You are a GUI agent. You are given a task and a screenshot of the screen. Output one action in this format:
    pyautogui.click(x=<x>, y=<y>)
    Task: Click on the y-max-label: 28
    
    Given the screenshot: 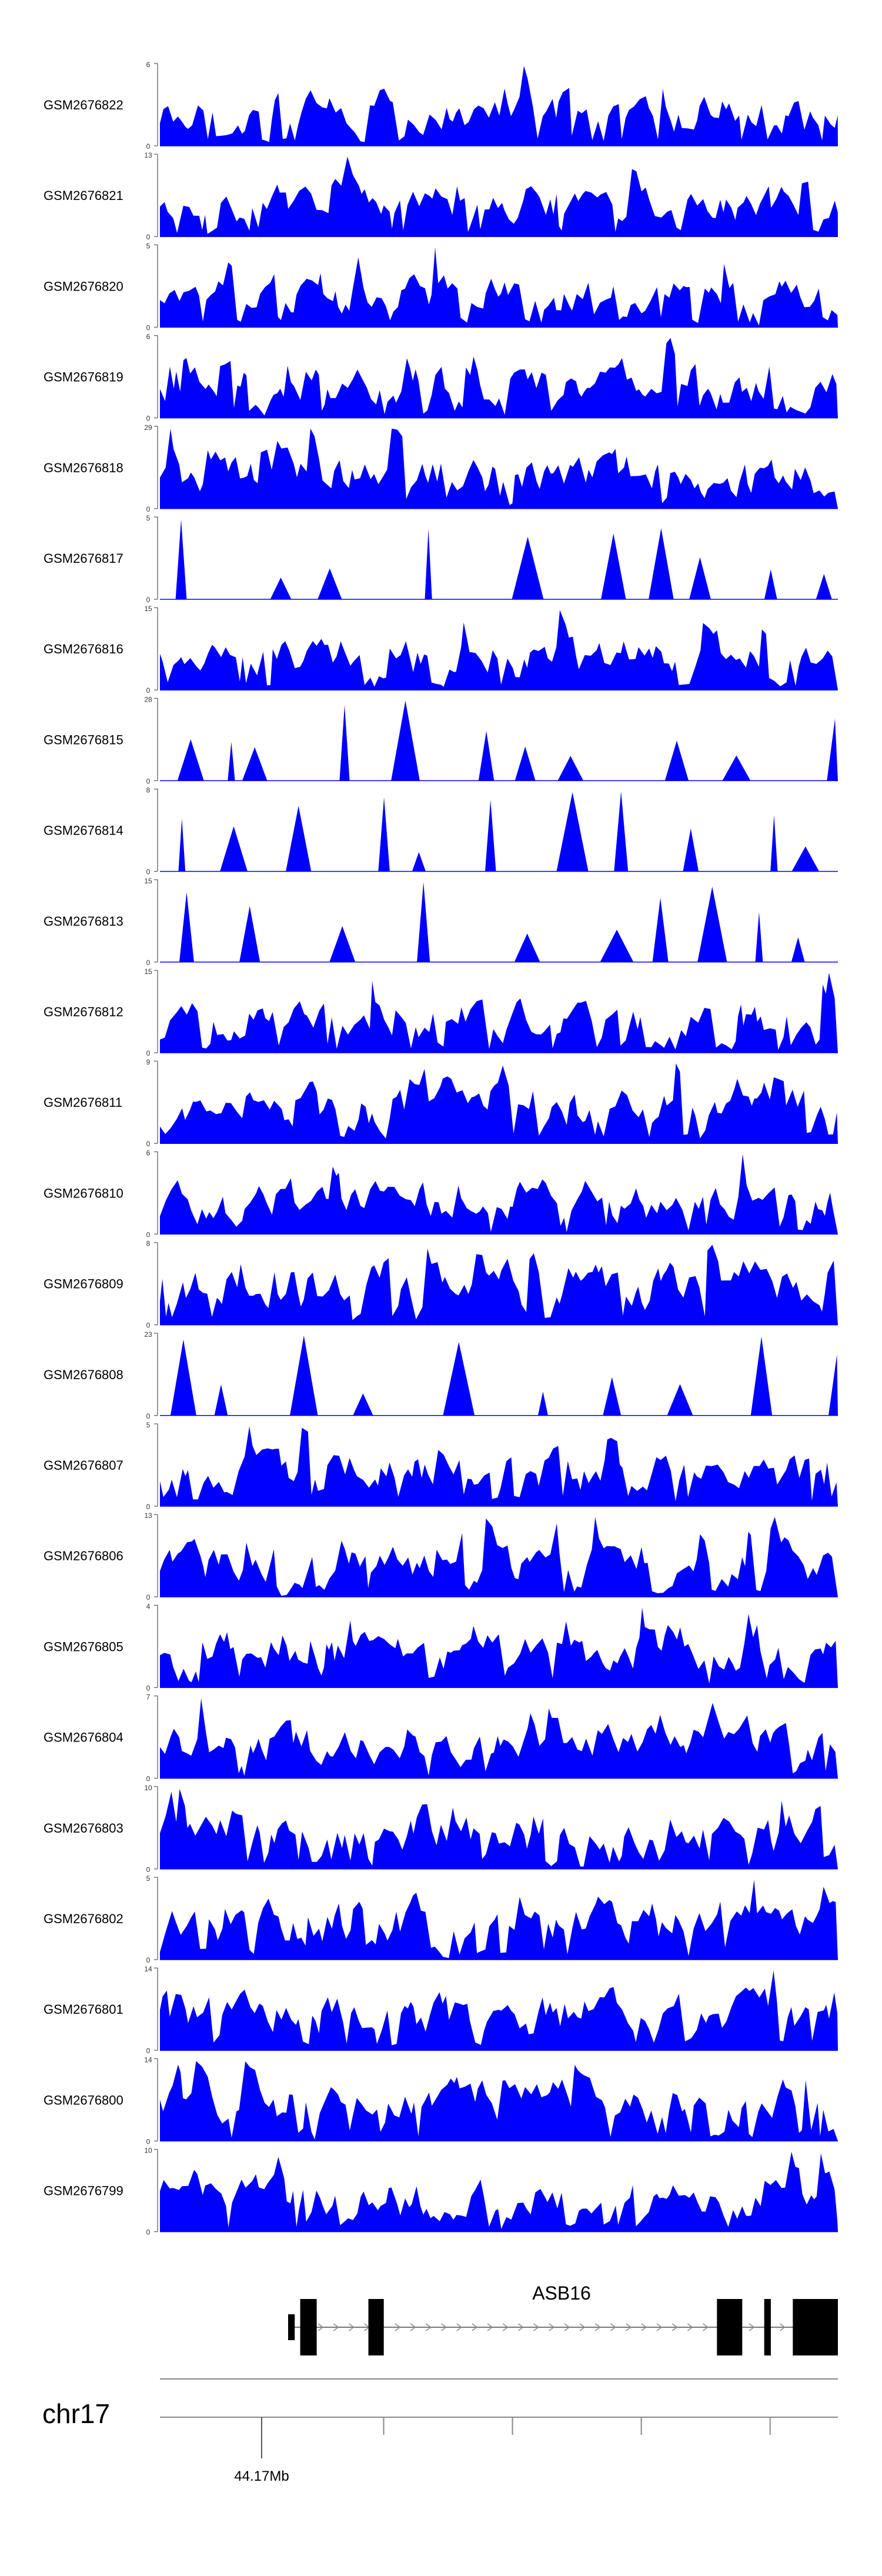 What is the action you would take?
    pyautogui.click(x=148, y=699)
    